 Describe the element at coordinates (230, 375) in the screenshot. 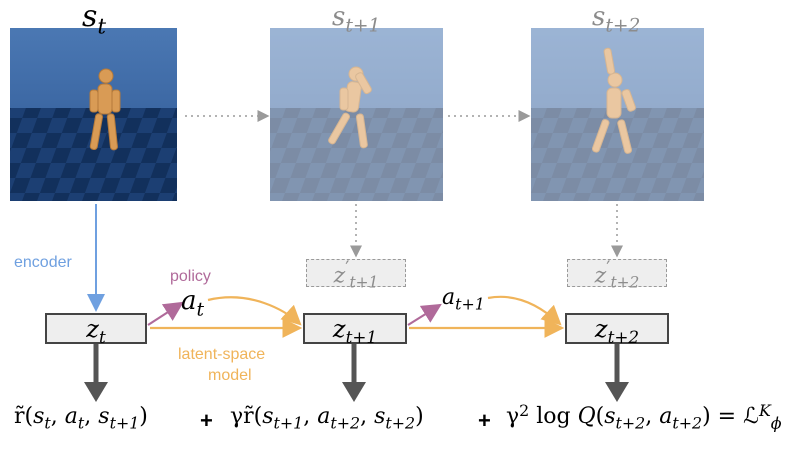

I see `model-label-line2: model` at that location.